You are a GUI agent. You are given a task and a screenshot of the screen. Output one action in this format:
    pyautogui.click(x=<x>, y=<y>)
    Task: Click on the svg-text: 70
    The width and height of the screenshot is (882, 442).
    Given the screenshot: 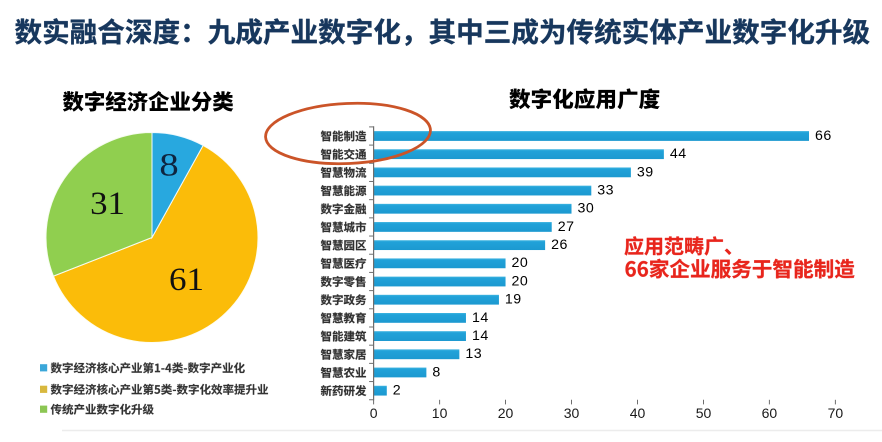 What is the action you would take?
    pyautogui.click(x=836, y=413)
    